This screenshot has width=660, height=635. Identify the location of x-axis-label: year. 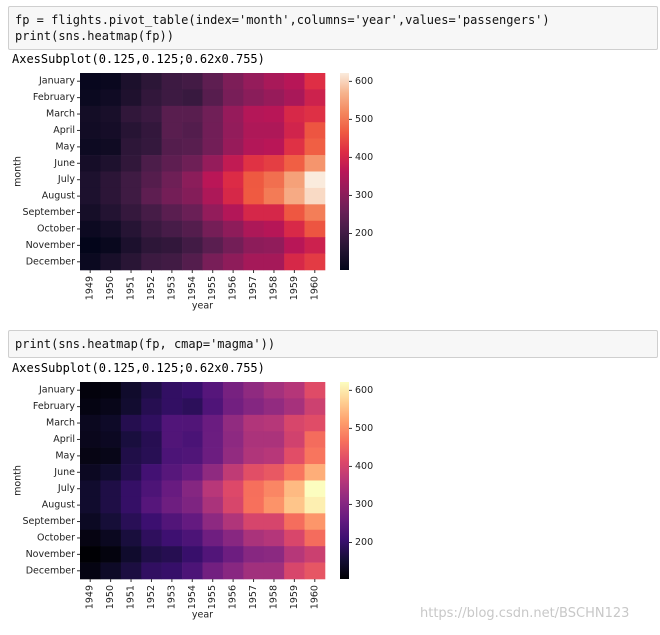
(202, 306).